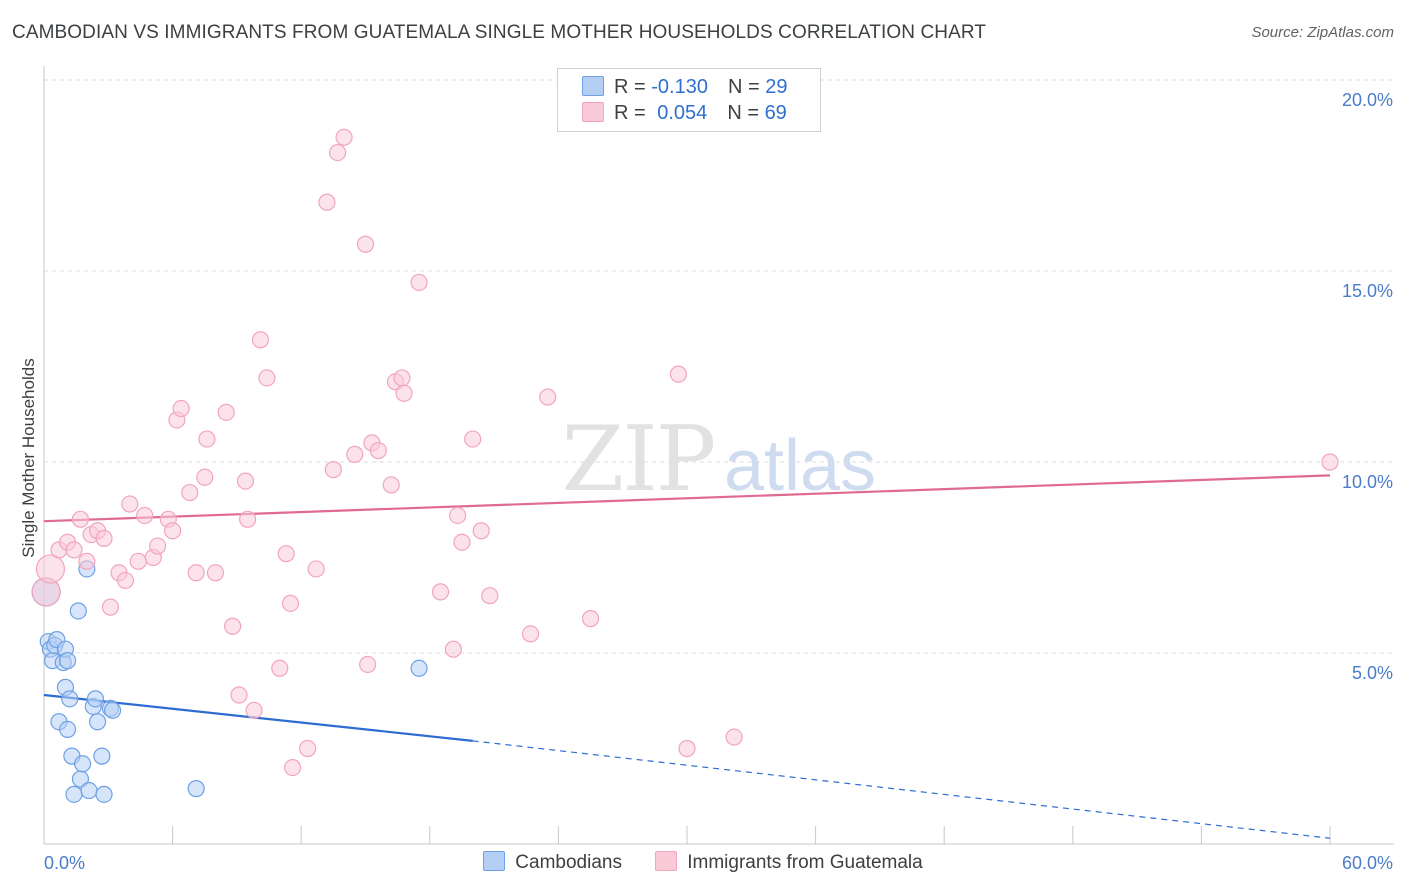  Describe the element at coordinates (666, 861) in the screenshot. I see `legend-swatch-guatemala` at that location.